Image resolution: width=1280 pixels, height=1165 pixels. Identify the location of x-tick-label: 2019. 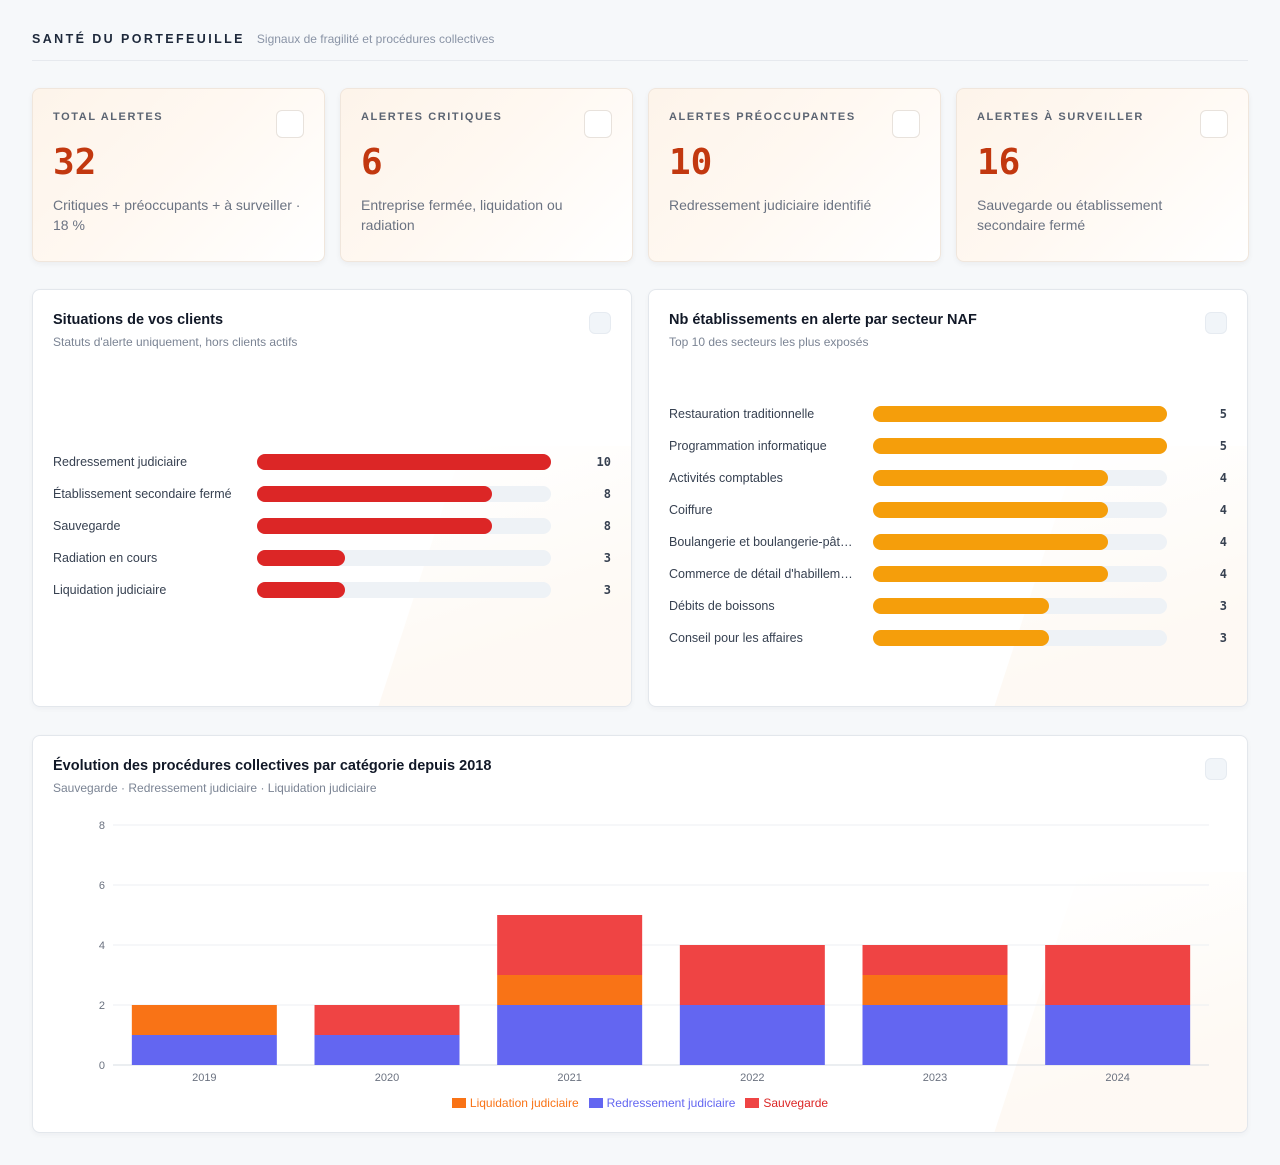
(204, 1078).